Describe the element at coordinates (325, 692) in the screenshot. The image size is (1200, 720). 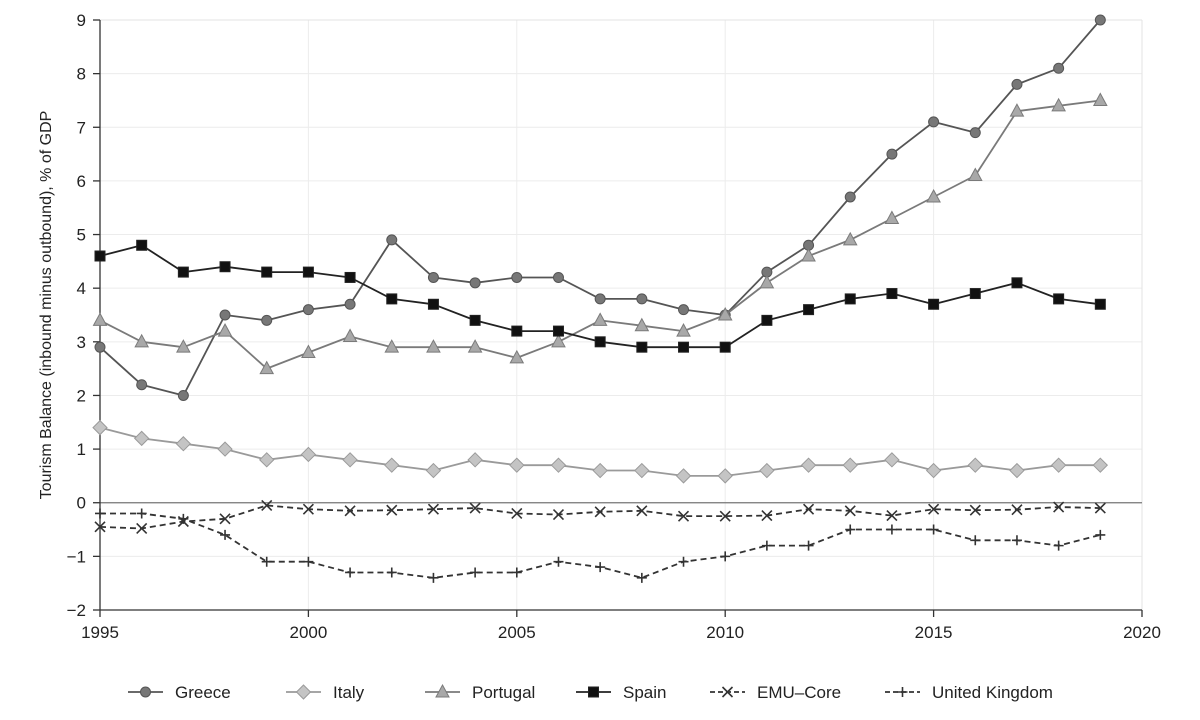
I see `legend-item-italy: Italy` at that location.